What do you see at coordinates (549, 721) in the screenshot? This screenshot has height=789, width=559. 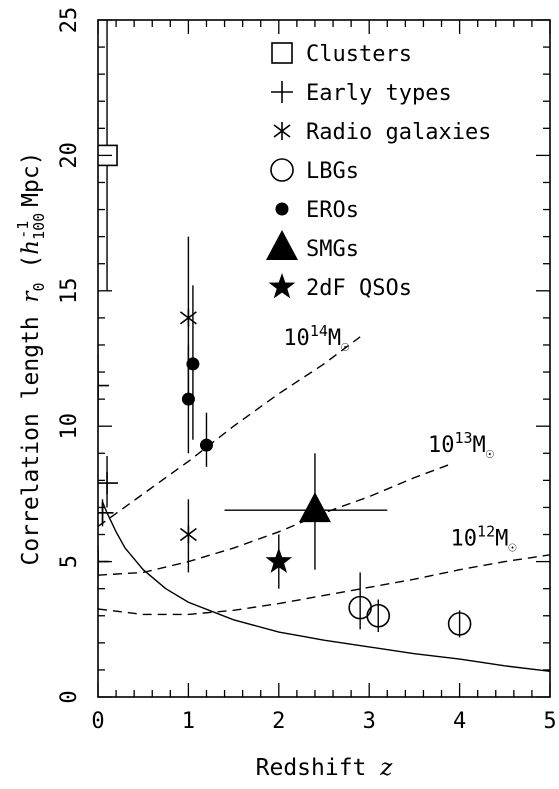 I see `x-tick-label: 5` at bounding box center [549, 721].